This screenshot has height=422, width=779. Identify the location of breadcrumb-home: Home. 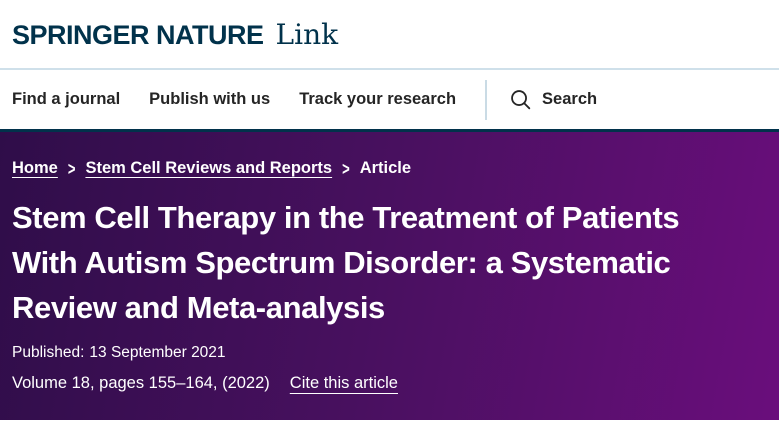
(35, 168).